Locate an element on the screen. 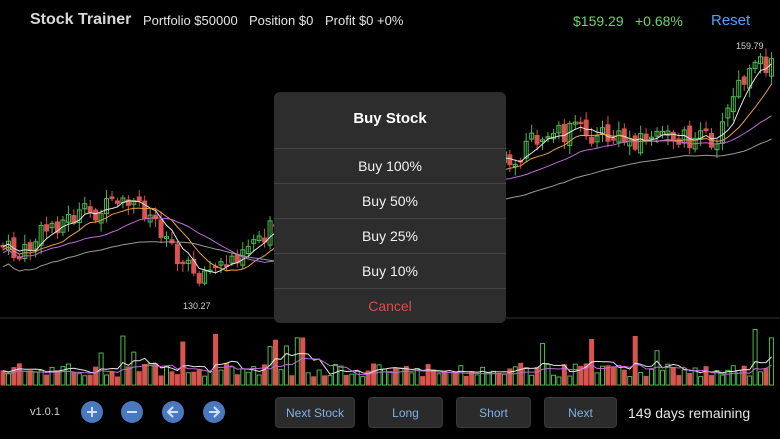 This screenshot has height=439, width=780. next-stock-button: Next Stock is located at coordinates (315, 412).